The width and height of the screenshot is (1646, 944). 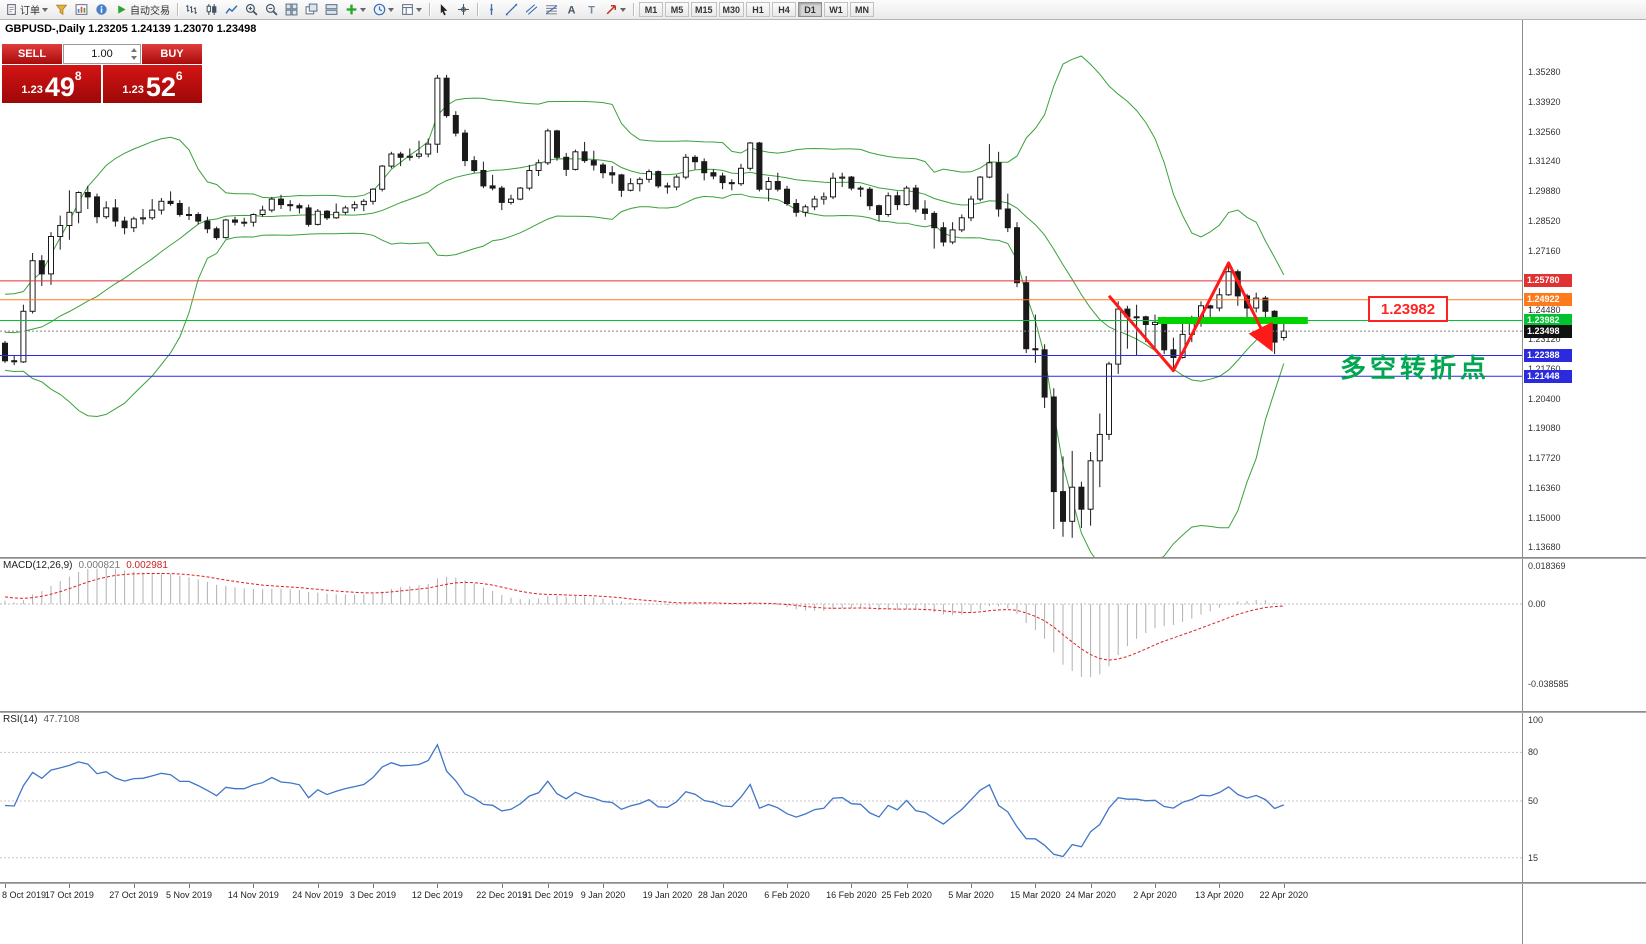 I want to click on rsi-name: RSI(14), so click(x=20, y=719).